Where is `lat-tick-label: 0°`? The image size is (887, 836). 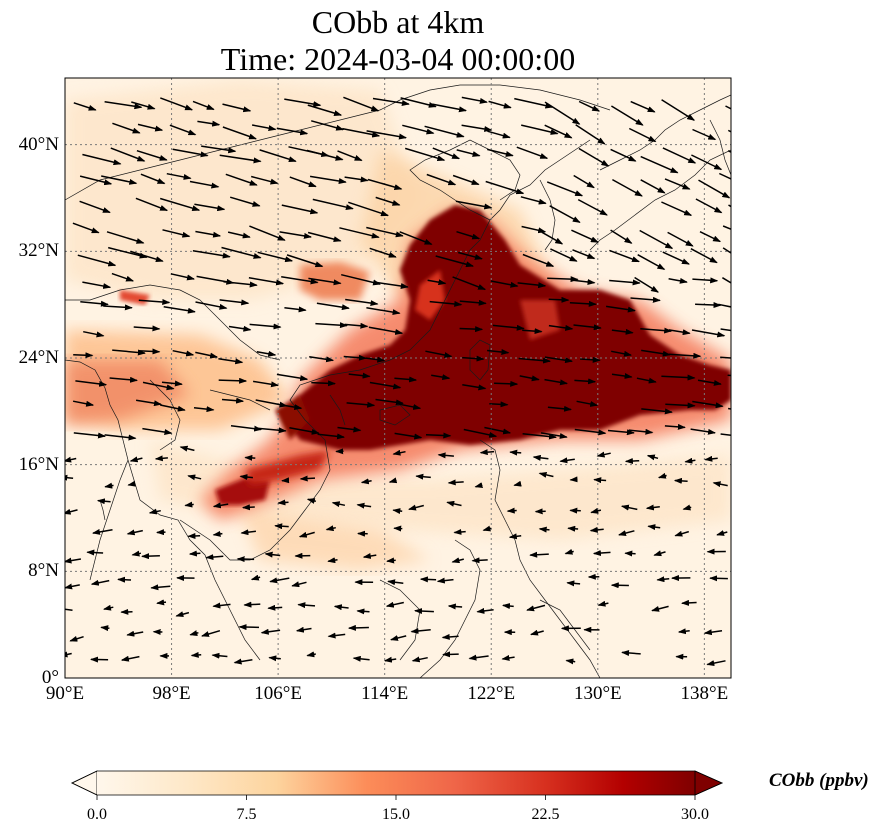 lat-tick-label: 0° is located at coordinates (50, 677).